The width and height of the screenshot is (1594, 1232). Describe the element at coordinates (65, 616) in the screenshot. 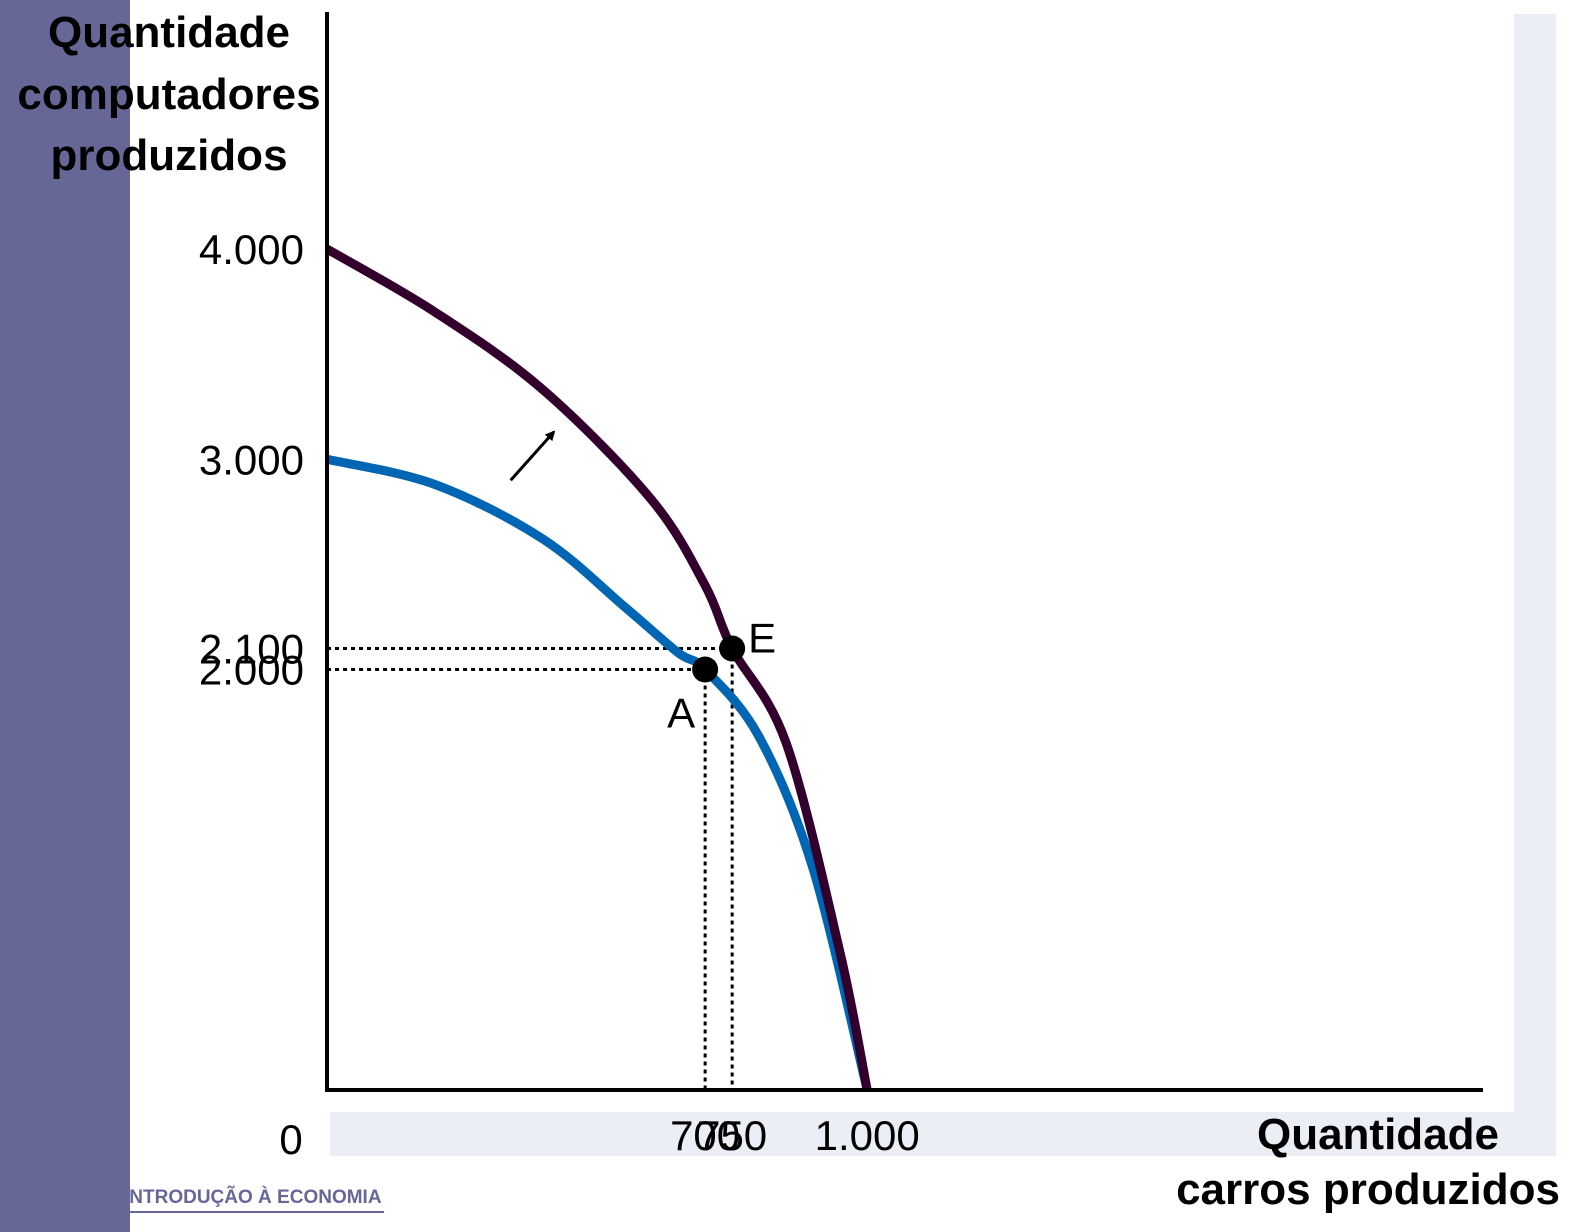

I see `side-bar` at that location.